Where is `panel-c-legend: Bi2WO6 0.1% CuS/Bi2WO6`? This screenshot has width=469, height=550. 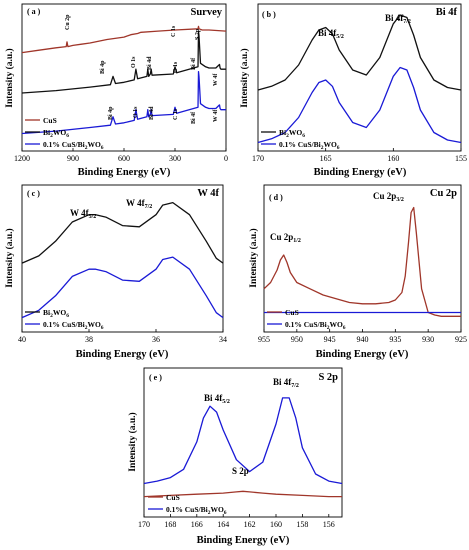 panel-c-legend: Bi2WO6 0.1% CuS/Bi2WO6 is located at coordinates (64, 319).